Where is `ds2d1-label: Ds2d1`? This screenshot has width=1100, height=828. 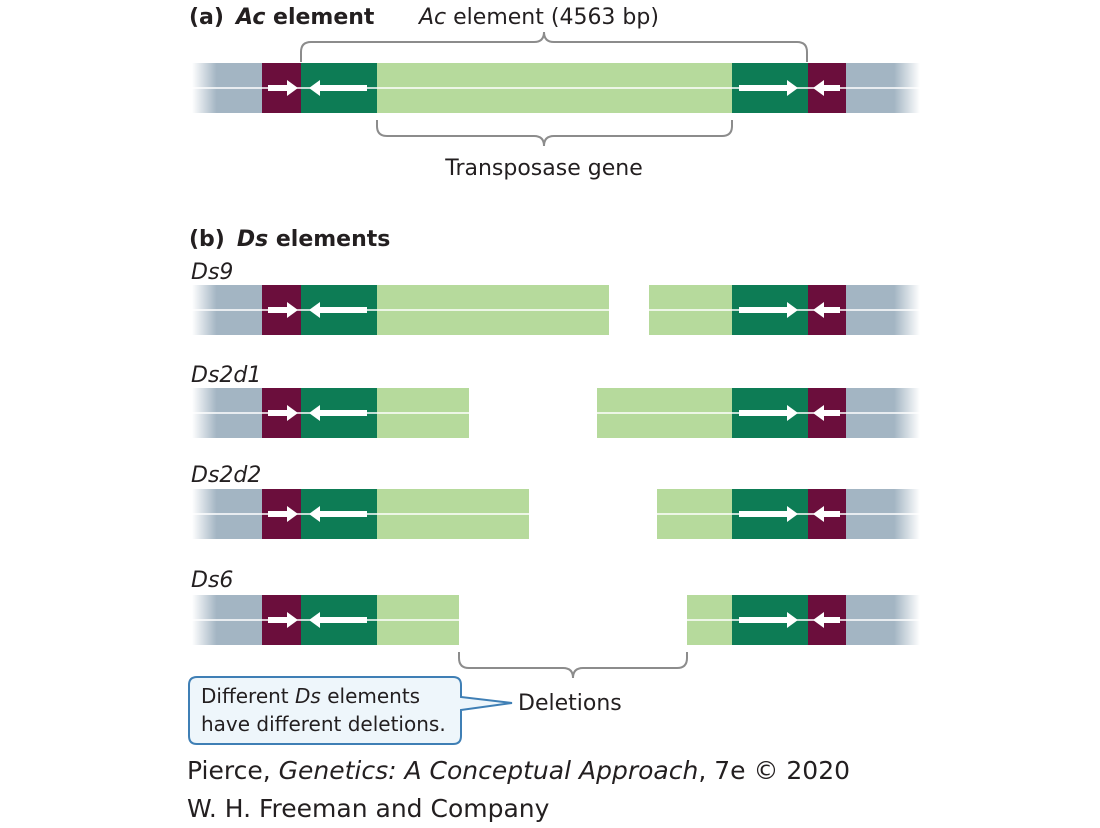 ds2d1-label: Ds2d1 is located at coordinates (226, 375).